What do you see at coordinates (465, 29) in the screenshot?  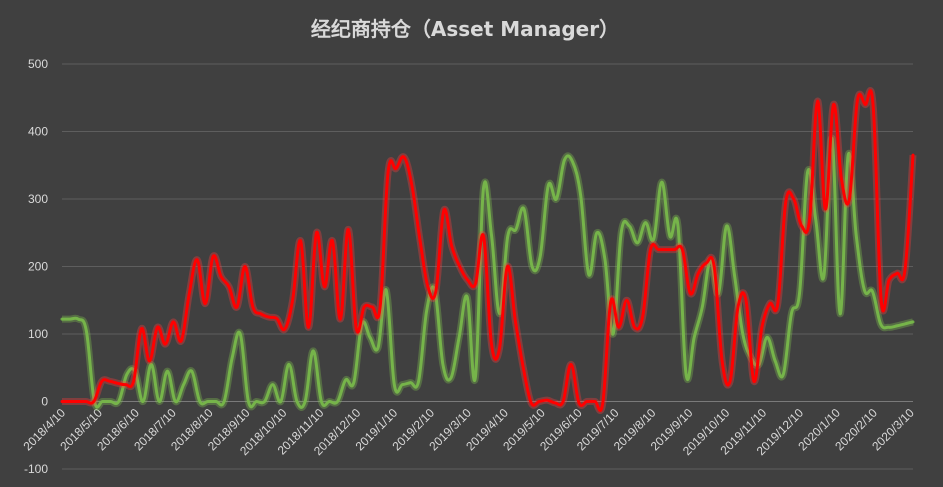 I see `chart-title: 经纪商持仓（Asset Manager）` at bounding box center [465, 29].